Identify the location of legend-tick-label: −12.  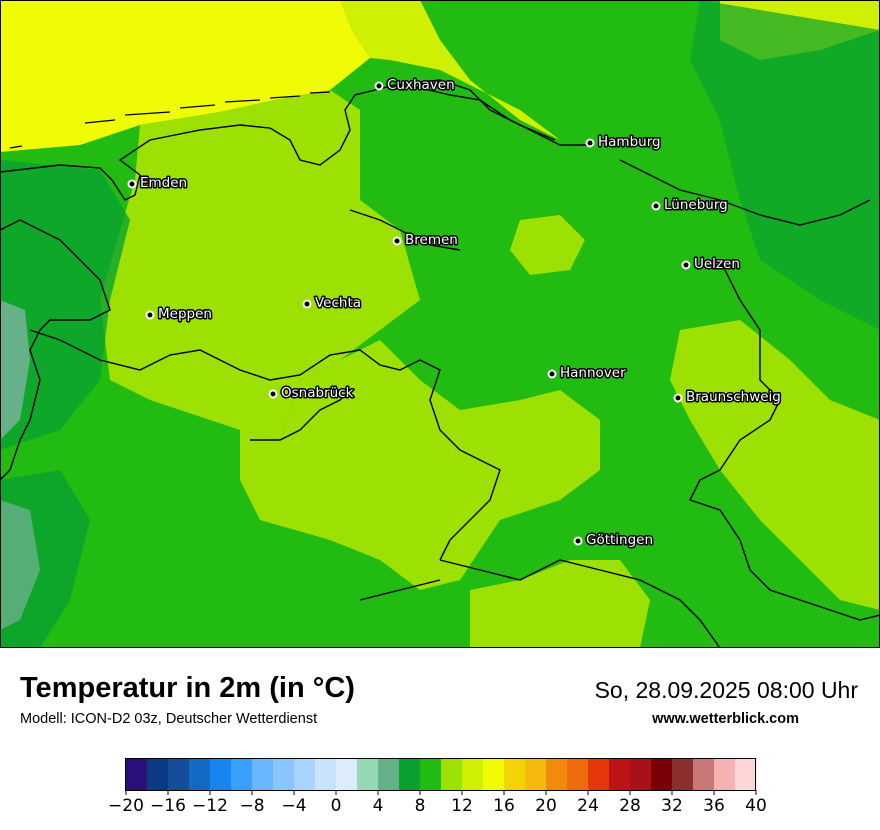
(210, 806).